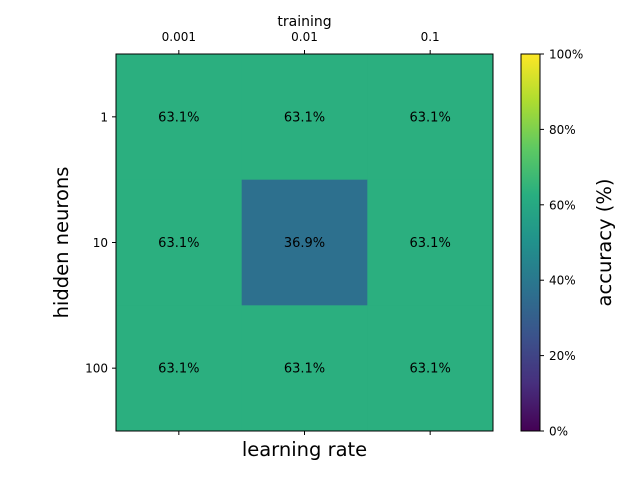 The image size is (640, 482). Describe the element at coordinates (530, 242) in the screenshot. I see `colorbar` at that location.